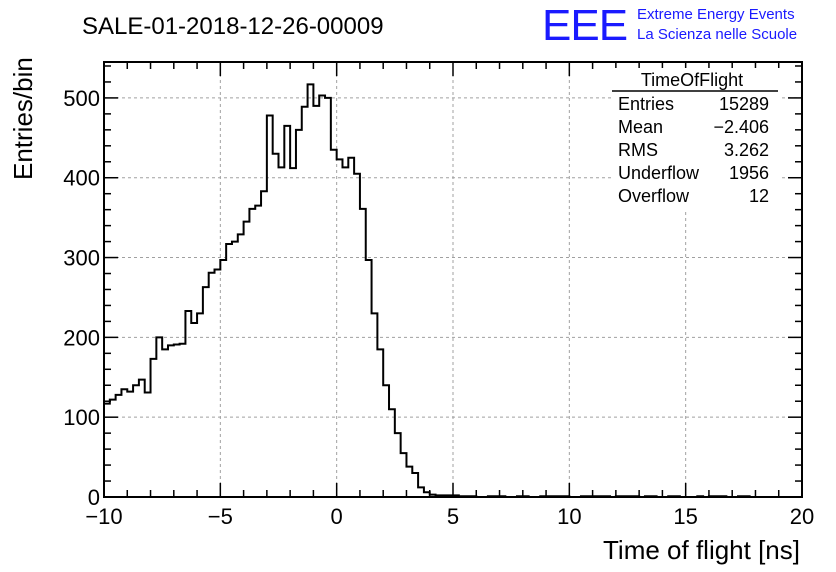 The image size is (836, 572). I want to click on y-tick-label: 100, so click(81, 417).